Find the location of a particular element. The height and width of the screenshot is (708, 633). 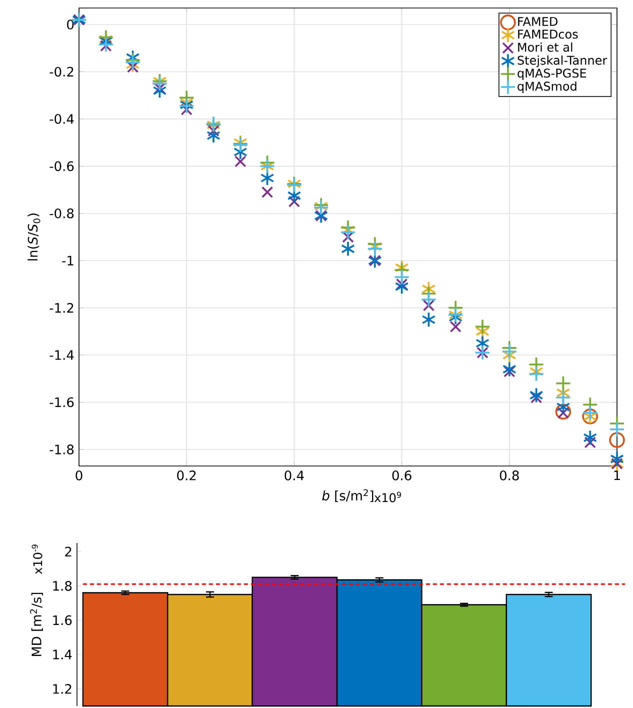

legend-label: qMAS-PGSE is located at coordinates (552, 74).